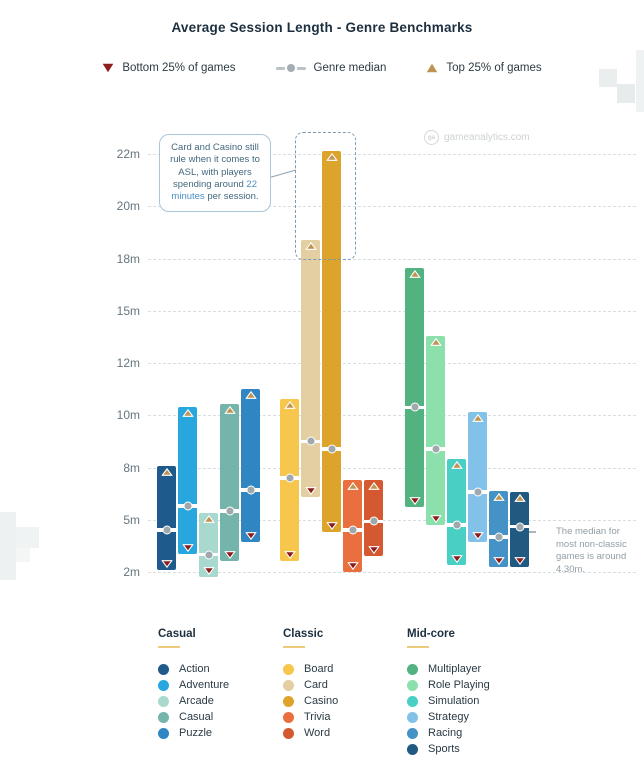 This screenshot has height=775, width=644. I want to click on legend-item-casual: Casual, so click(193, 717).